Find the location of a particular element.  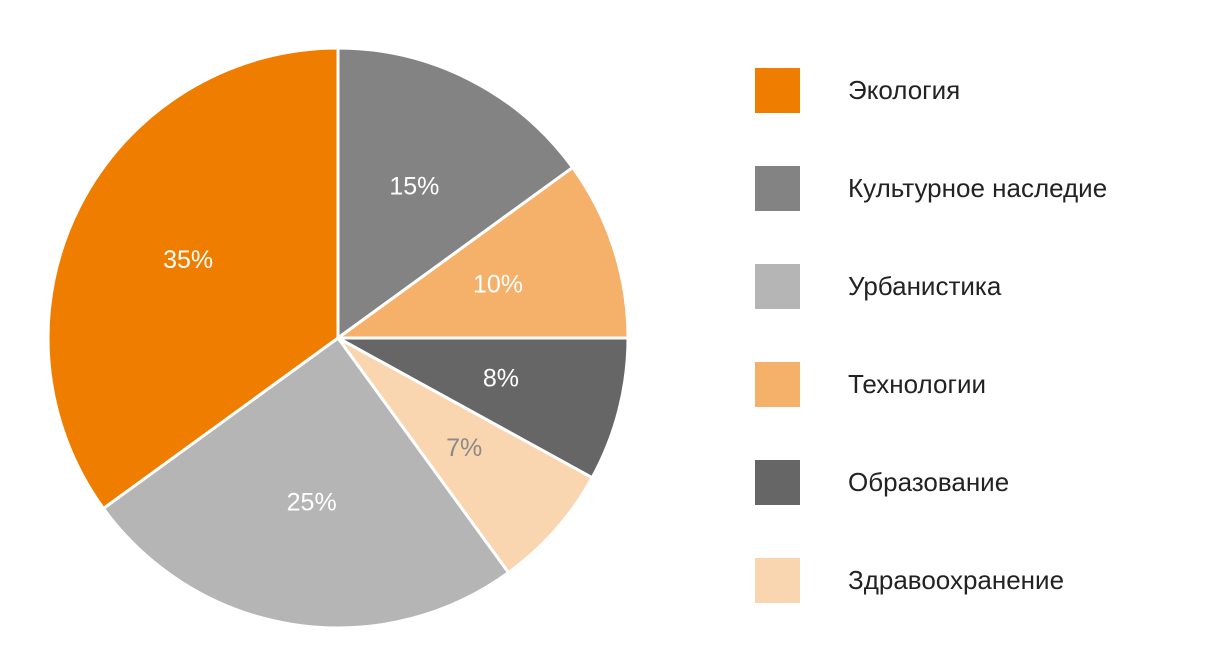

data-label: 35% is located at coordinates (188, 260).